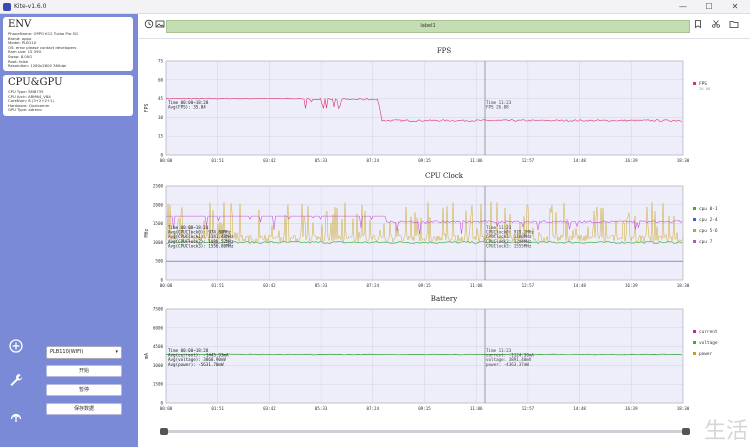  What do you see at coordinates (198, 355) in the screenshot?
I see `info-left-text: Avg(current): -1445.93mA` at bounding box center [198, 355].